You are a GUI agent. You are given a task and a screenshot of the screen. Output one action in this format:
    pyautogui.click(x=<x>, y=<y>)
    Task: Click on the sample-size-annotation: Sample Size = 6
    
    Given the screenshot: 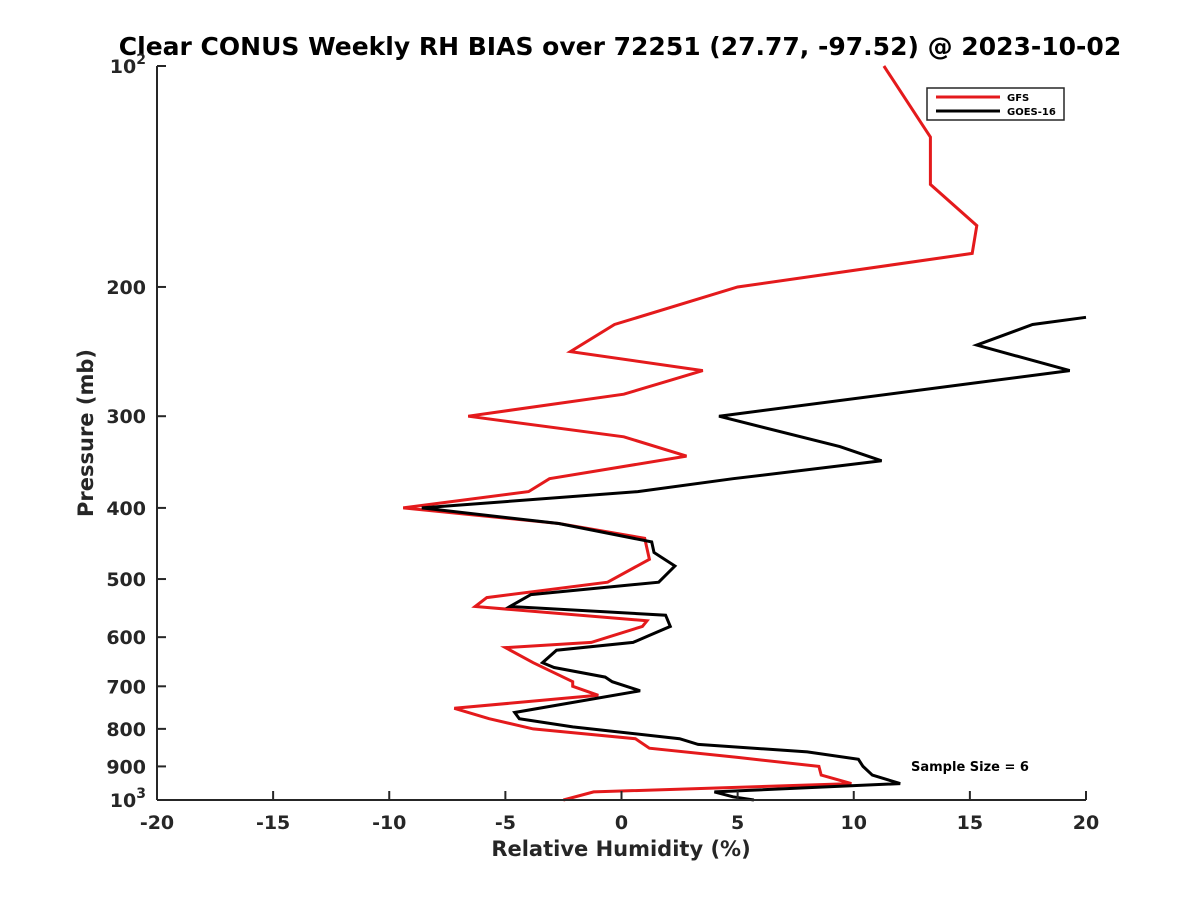 What is the action you would take?
    pyautogui.click(x=970, y=767)
    